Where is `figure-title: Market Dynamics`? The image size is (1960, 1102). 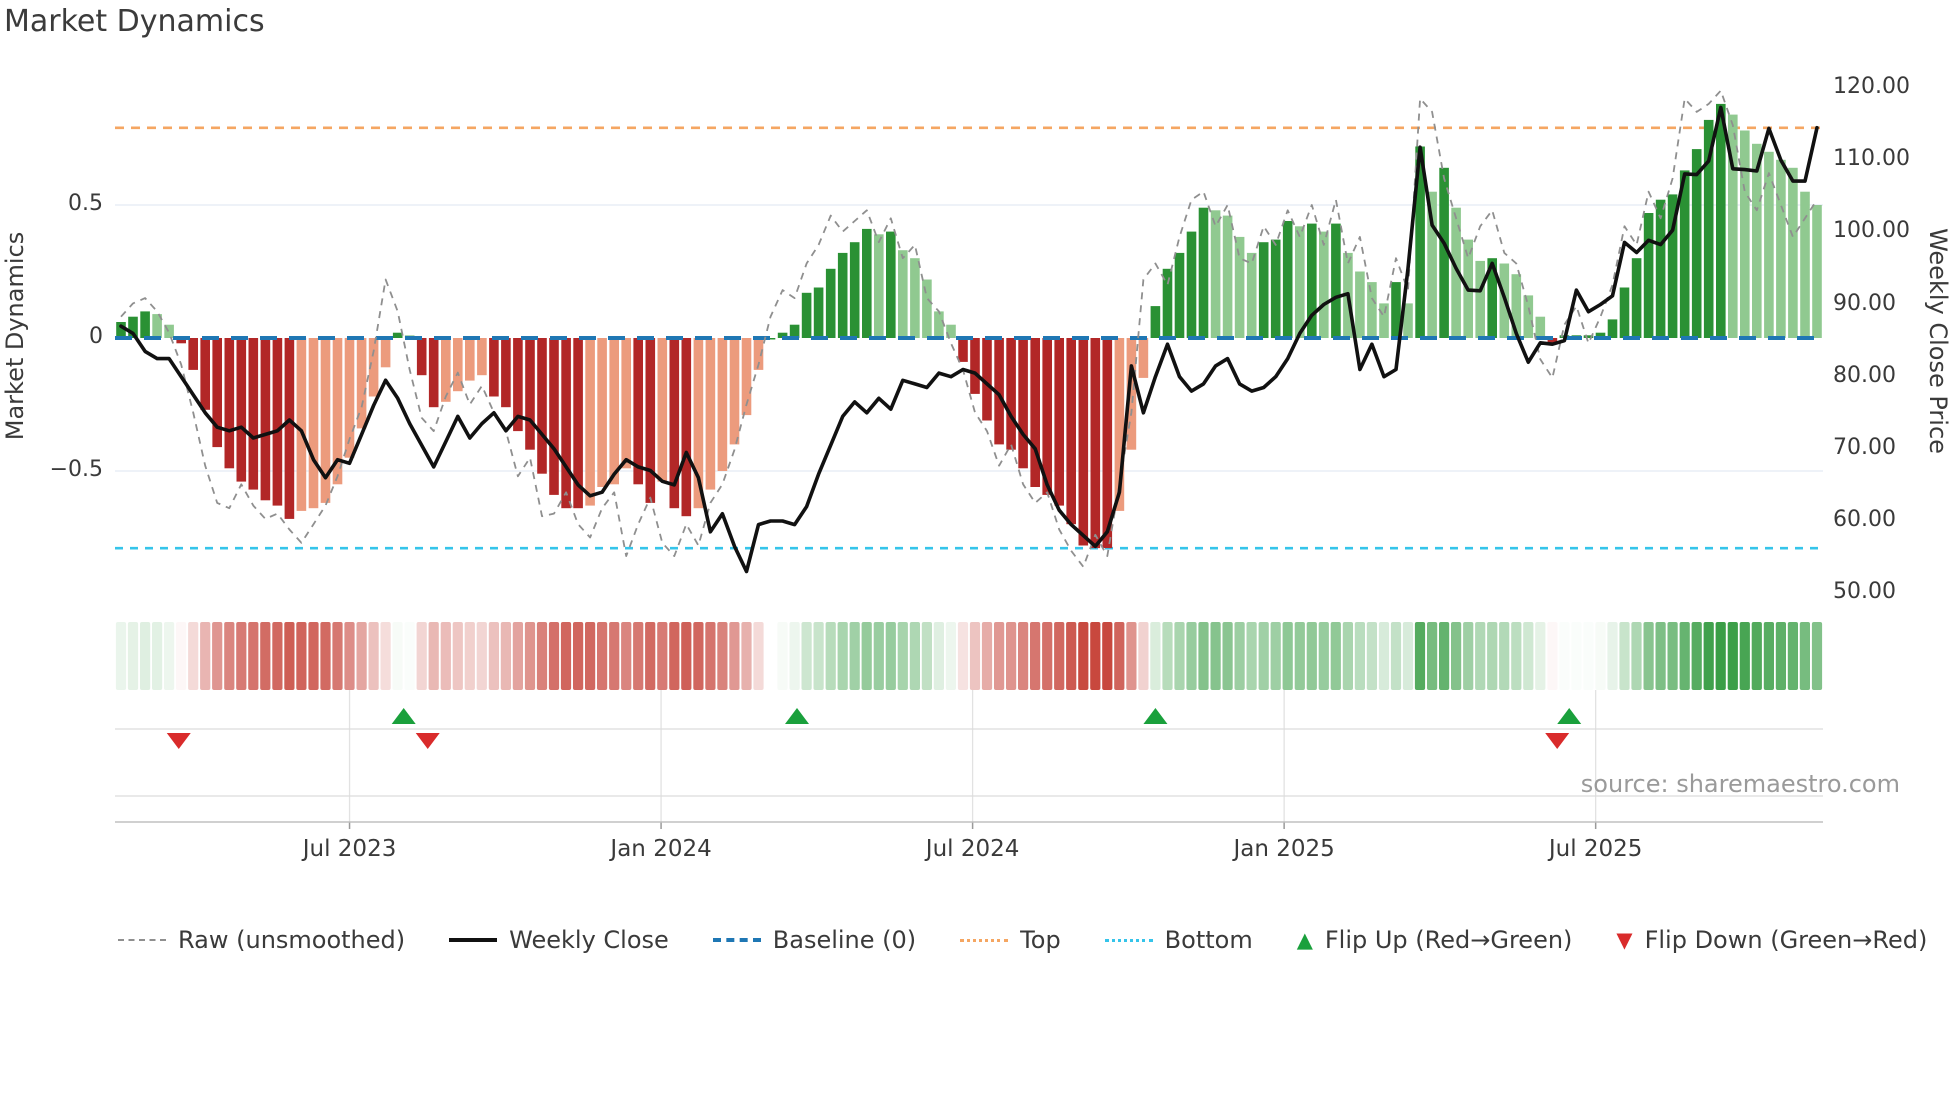 figure-title: Market Dynamics is located at coordinates (134, 21).